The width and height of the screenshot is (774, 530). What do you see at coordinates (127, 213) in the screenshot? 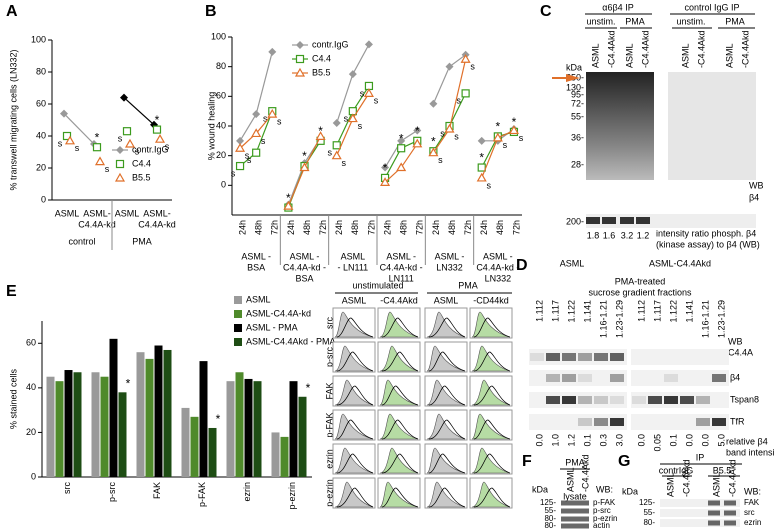
I see `x-tick-label: ASML` at bounding box center [127, 213].